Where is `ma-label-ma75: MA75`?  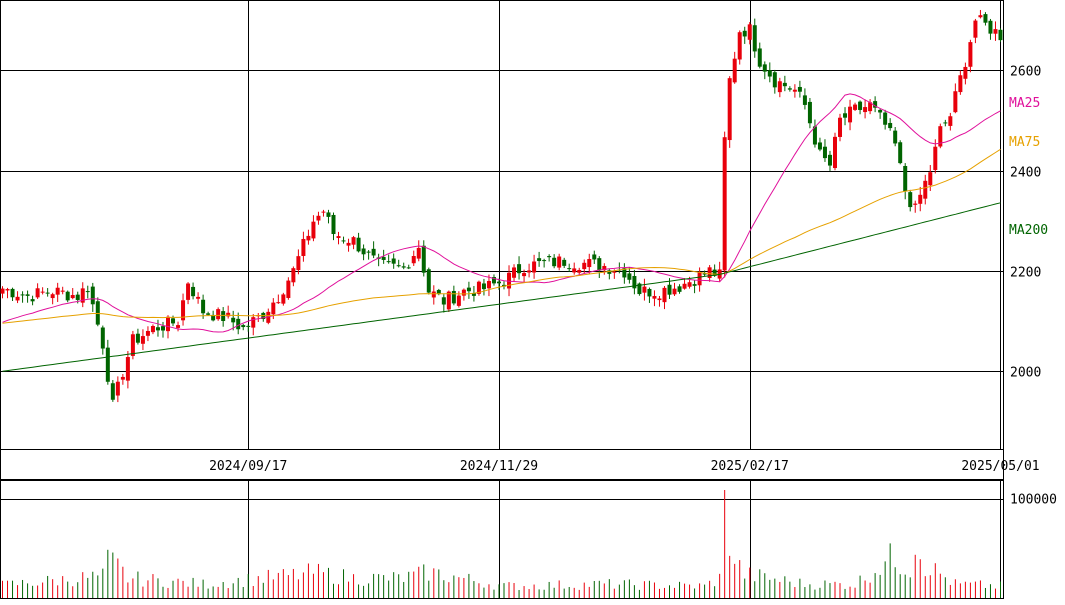 ma-label-ma75: MA75 is located at coordinates (1024, 142).